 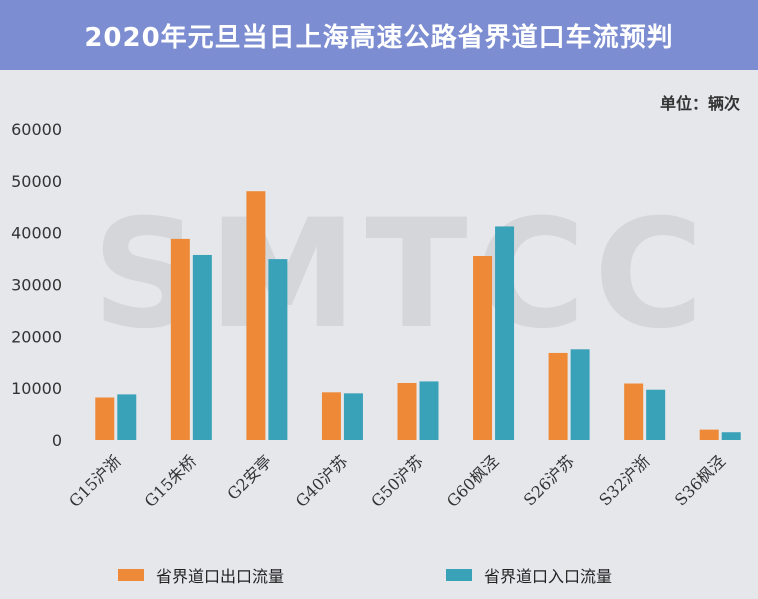 I want to click on x-tick-label: G2安亭, so click(x=249, y=477).